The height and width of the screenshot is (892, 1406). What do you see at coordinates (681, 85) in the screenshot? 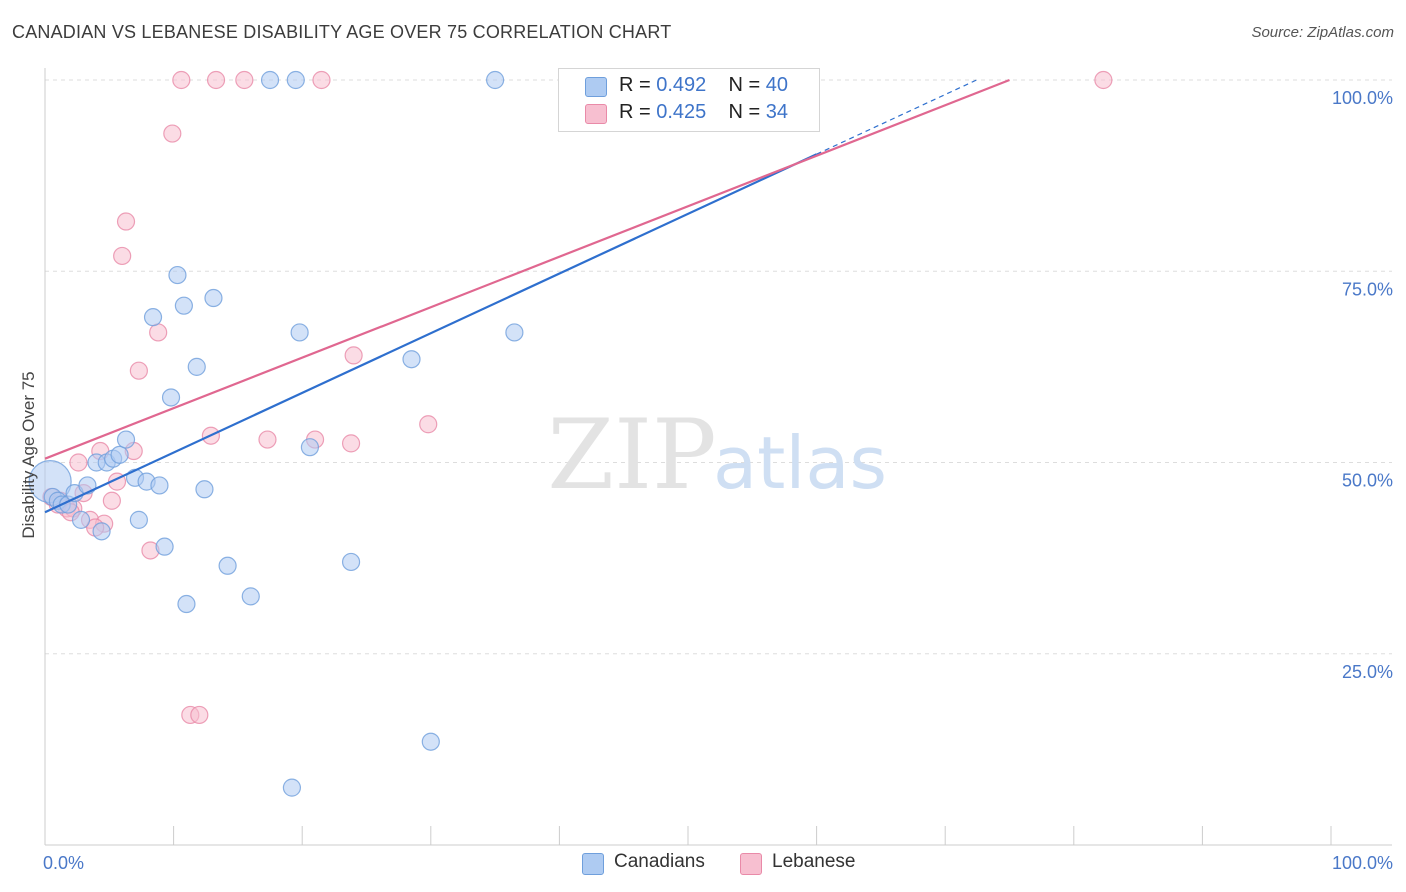
I see `canadians-r-value: 0.492` at bounding box center [681, 85].